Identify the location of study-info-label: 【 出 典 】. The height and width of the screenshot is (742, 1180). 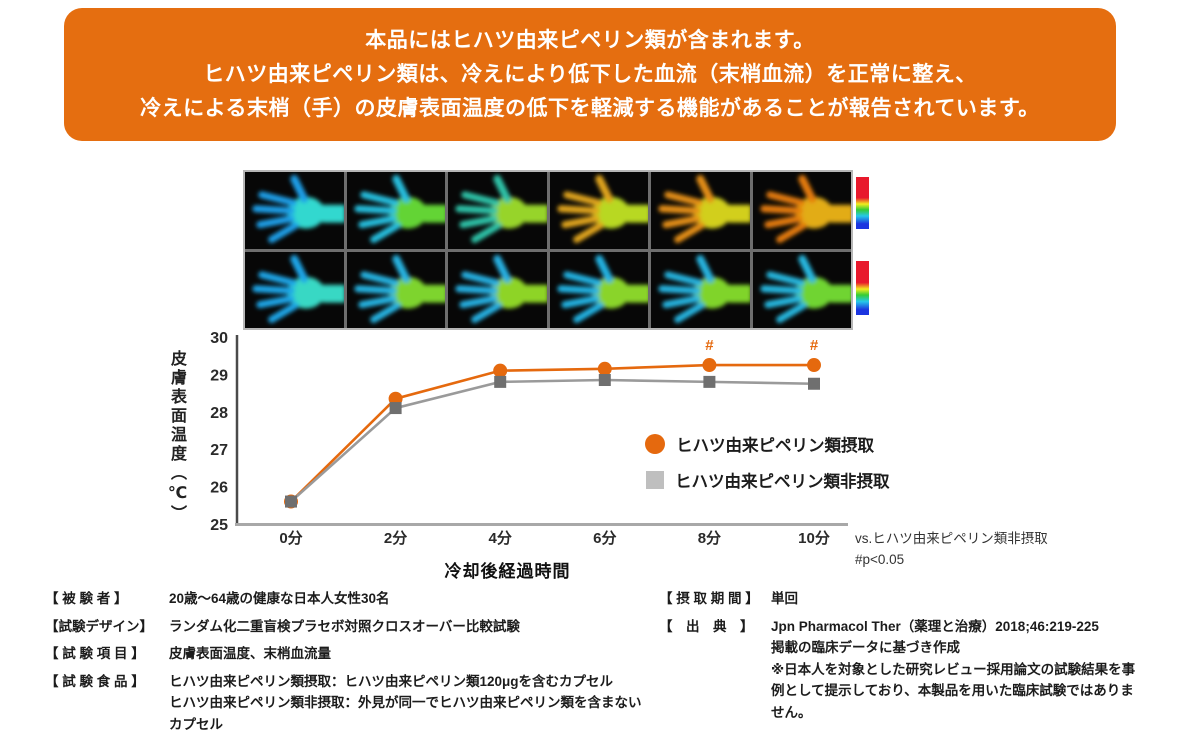
(706, 626).